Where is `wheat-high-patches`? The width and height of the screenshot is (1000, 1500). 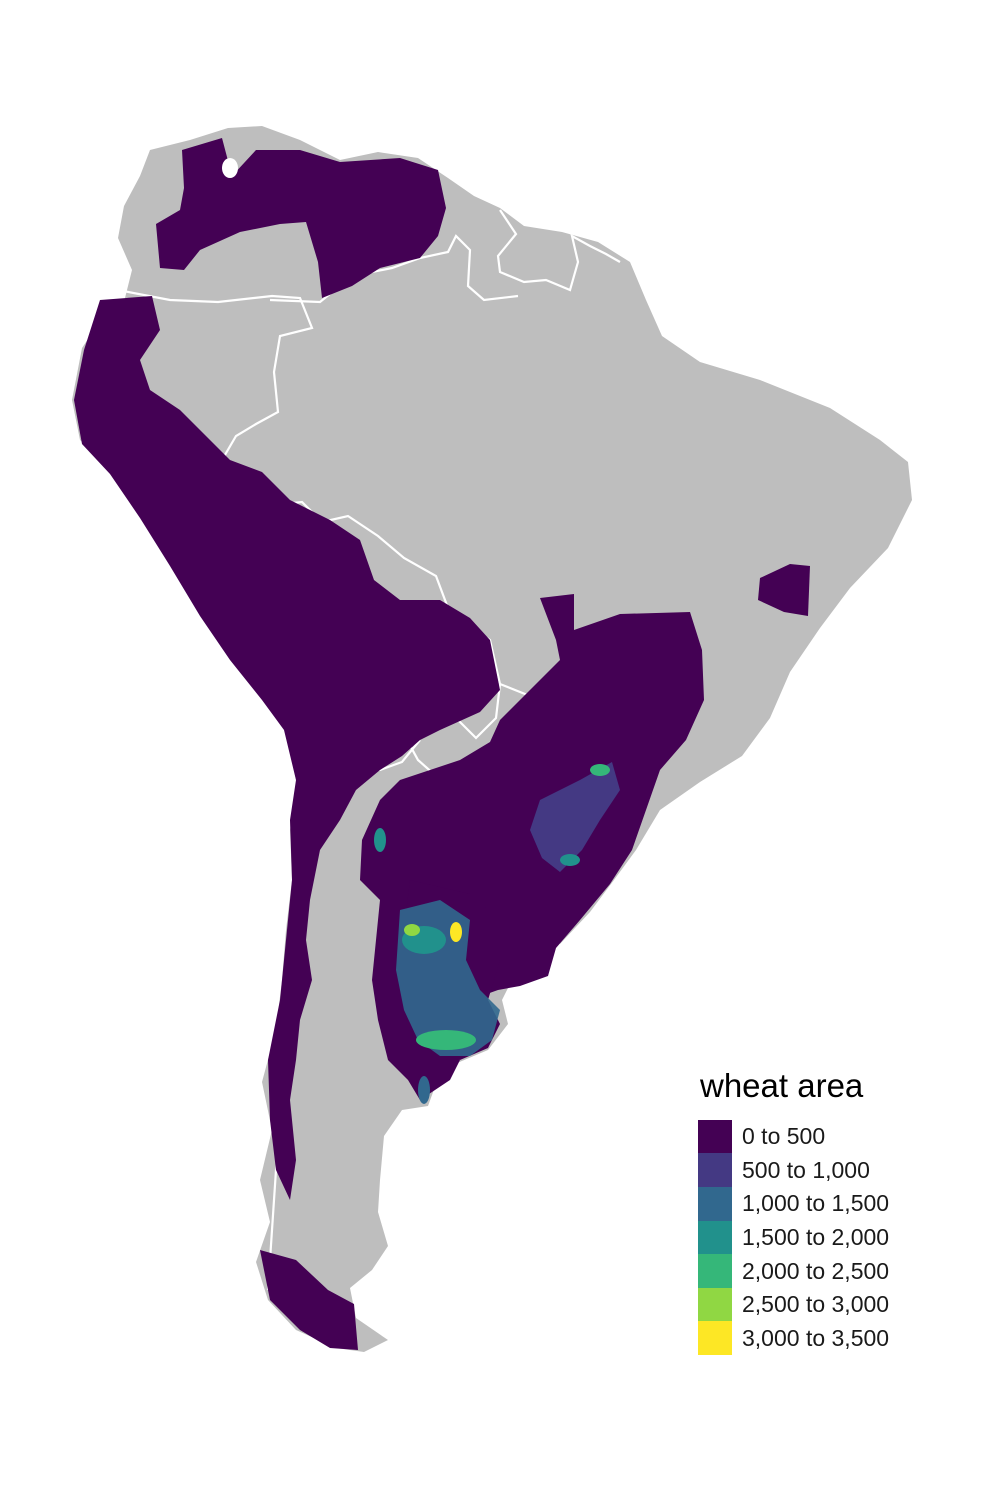 wheat-high-patches is located at coordinates (497, 933).